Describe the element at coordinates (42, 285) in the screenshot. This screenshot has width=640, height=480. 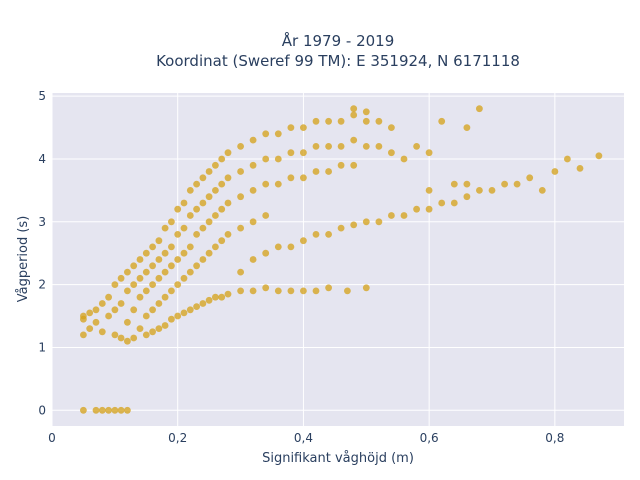
I see `y-tick-label-2: 2` at that location.